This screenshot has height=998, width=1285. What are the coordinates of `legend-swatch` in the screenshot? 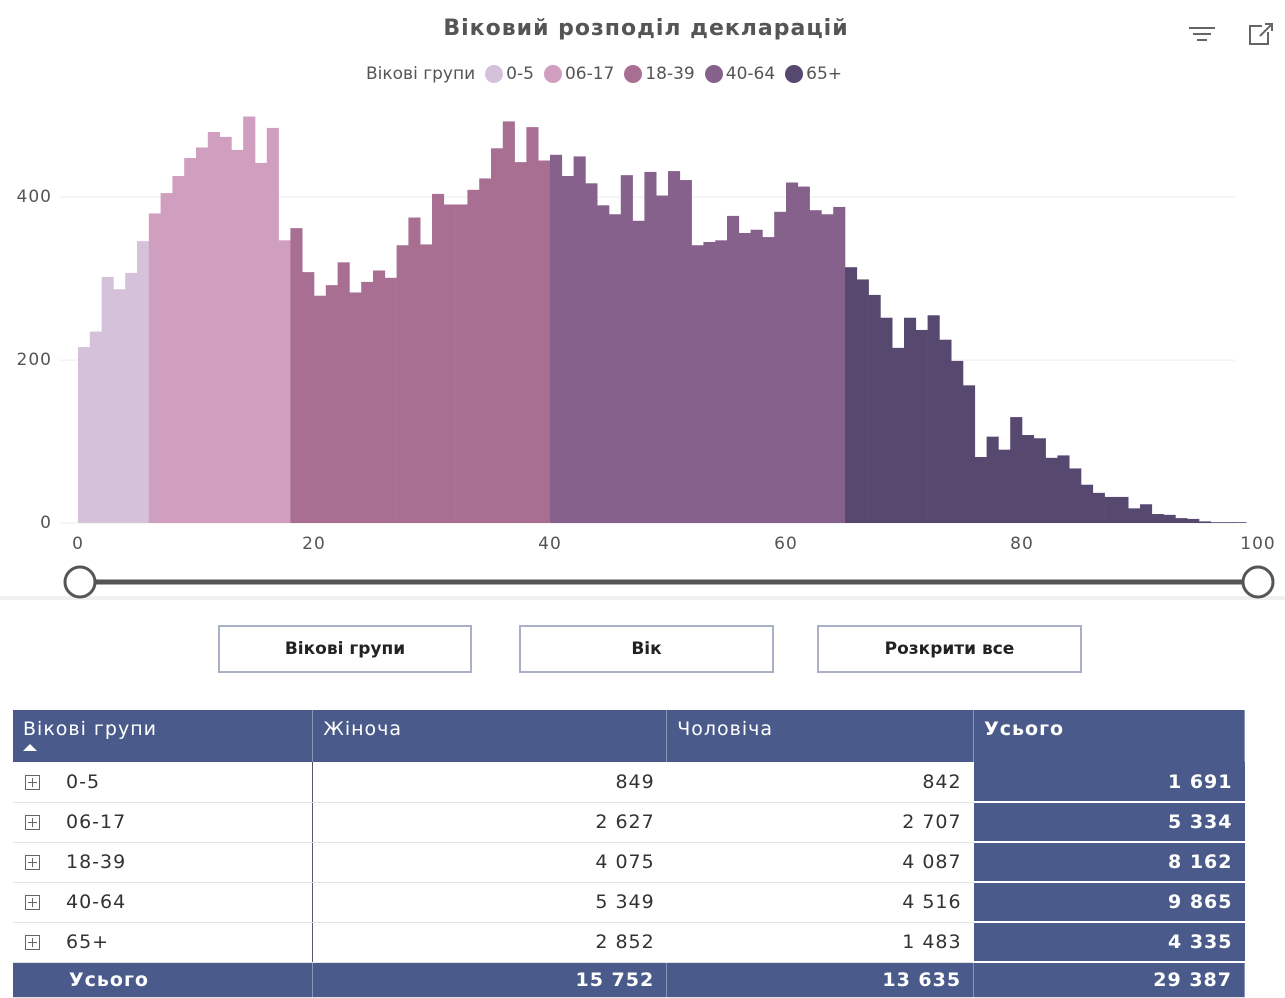 It's located at (633, 74).